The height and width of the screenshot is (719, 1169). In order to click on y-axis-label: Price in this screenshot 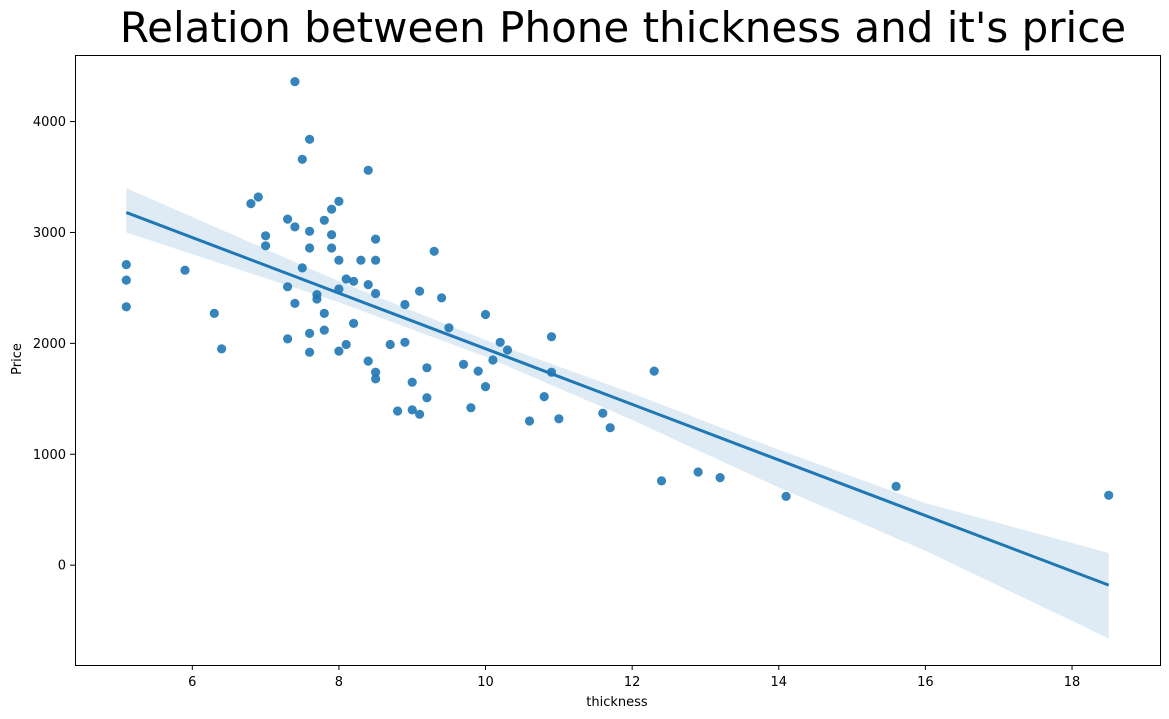, I will do `click(17, 359)`.